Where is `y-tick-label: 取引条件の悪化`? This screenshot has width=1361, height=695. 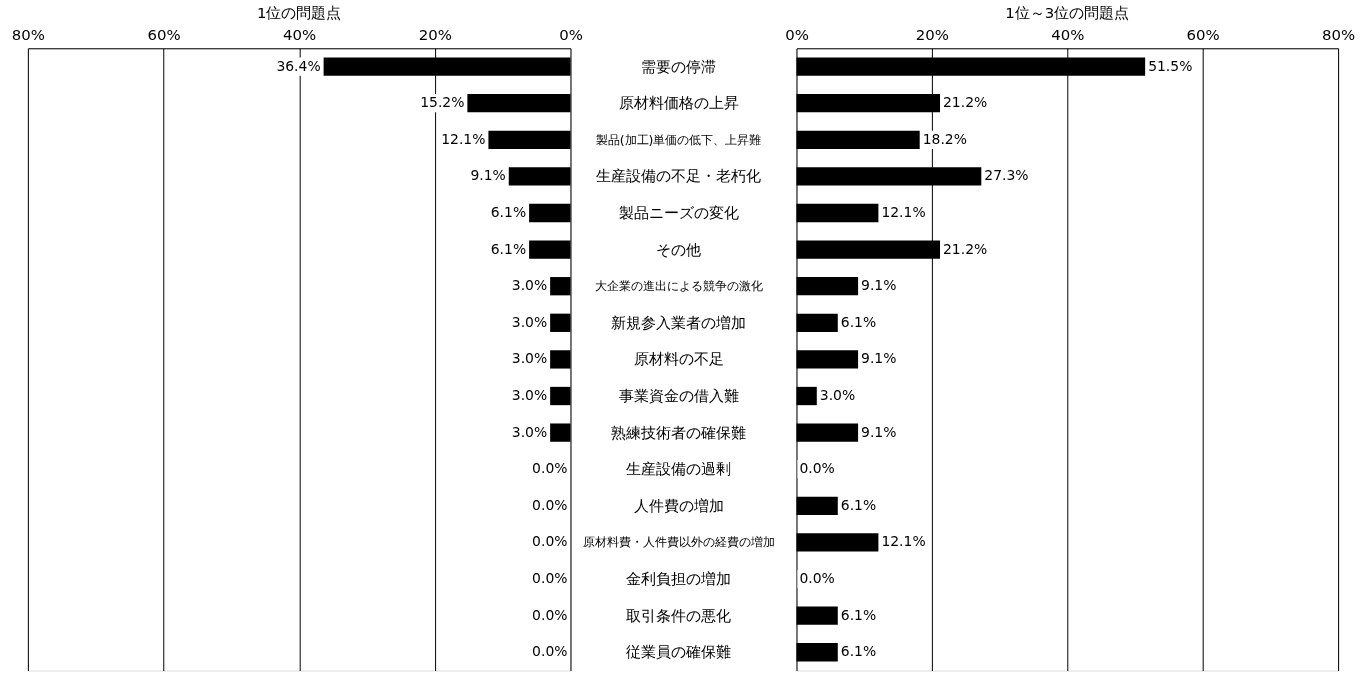
y-tick-label: 取引条件の悪化 is located at coordinates (679, 615).